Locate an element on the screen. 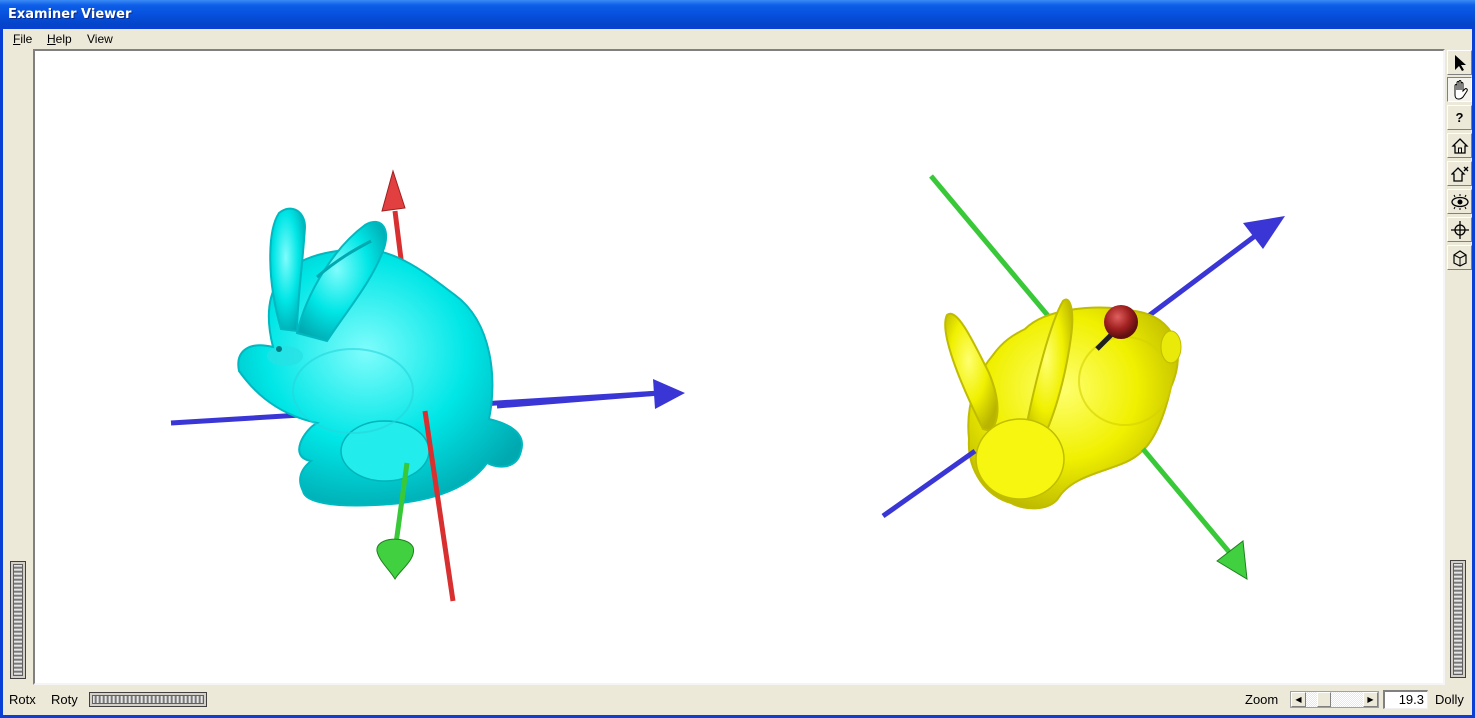 This screenshot has height=718, width=1475. home-button is located at coordinates (1459, 145).